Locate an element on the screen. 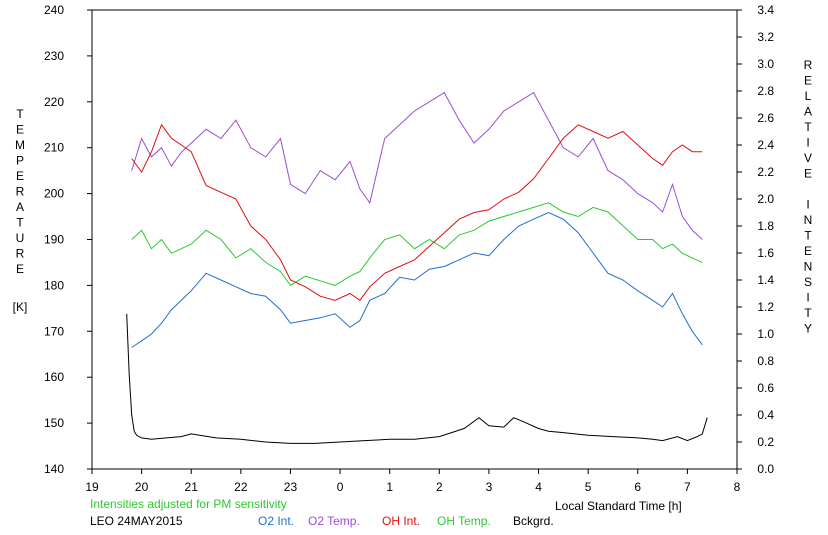  station-label: LEO 24MAY2015 is located at coordinates (136, 521).